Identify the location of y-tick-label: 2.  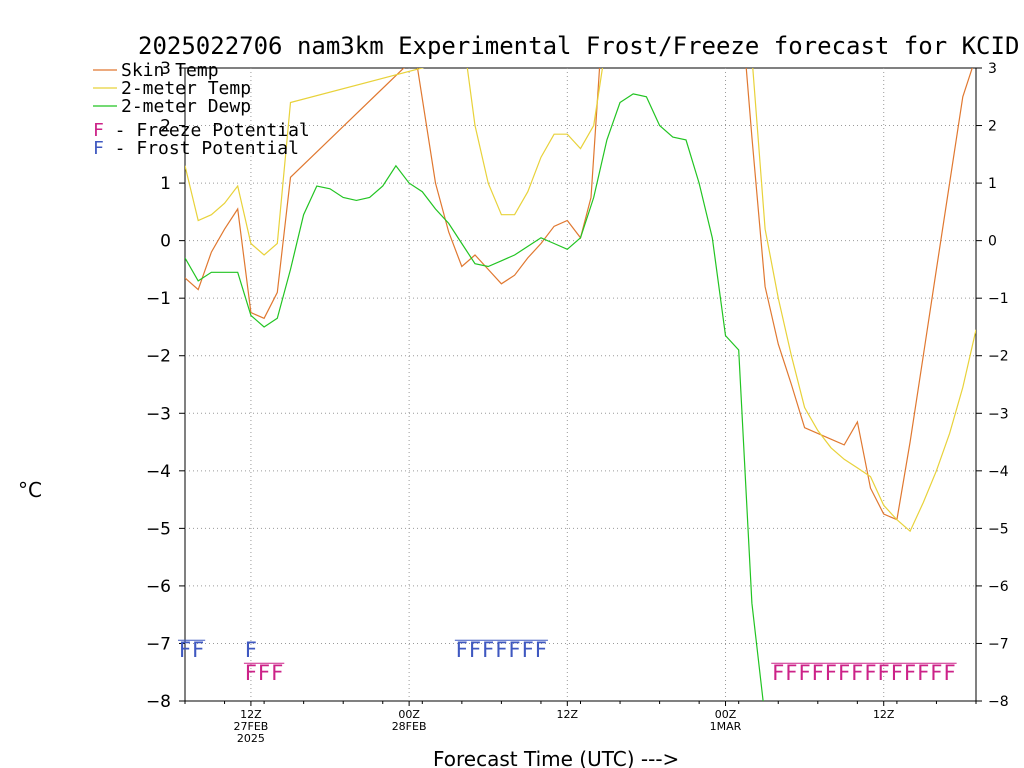
(165, 127).